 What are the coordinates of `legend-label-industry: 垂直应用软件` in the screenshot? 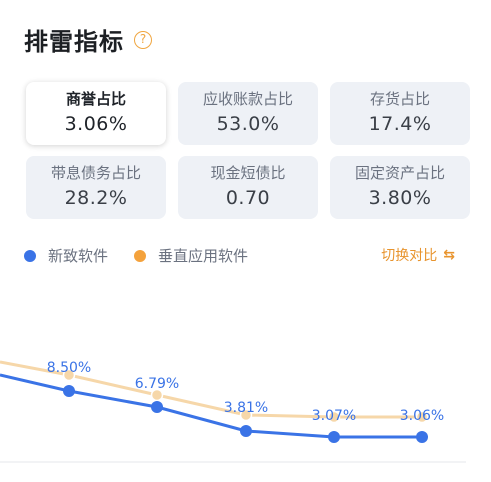 It's located at (203, 256).